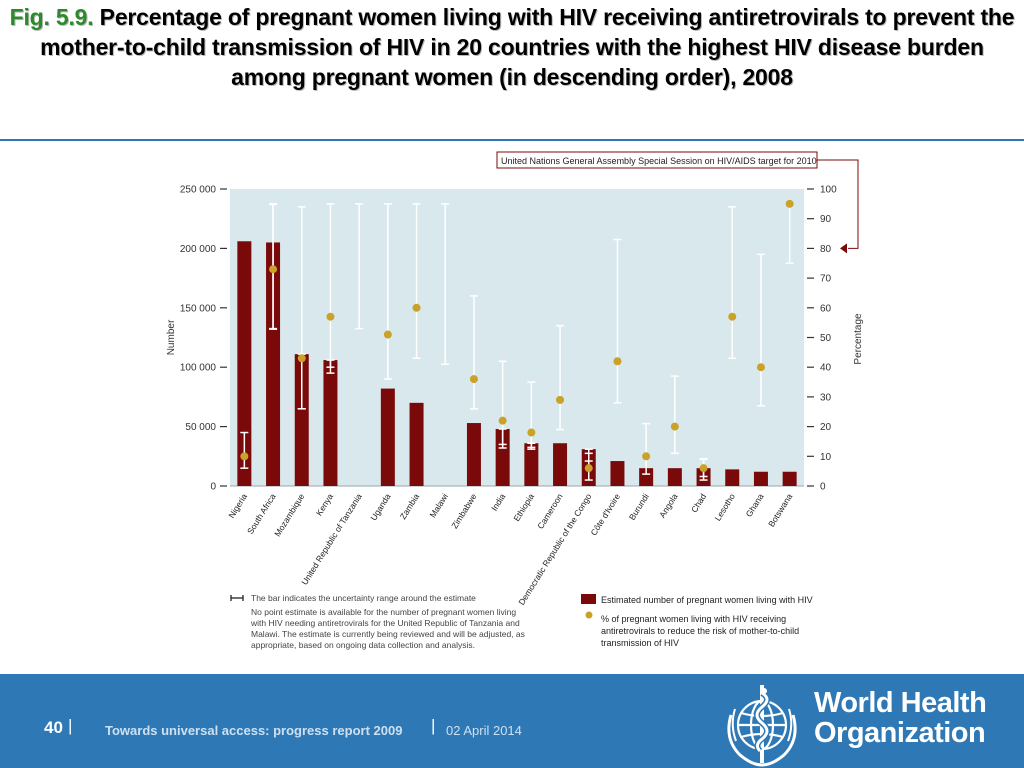  I want to click on right-tick-label: 70, so click(826, 279).